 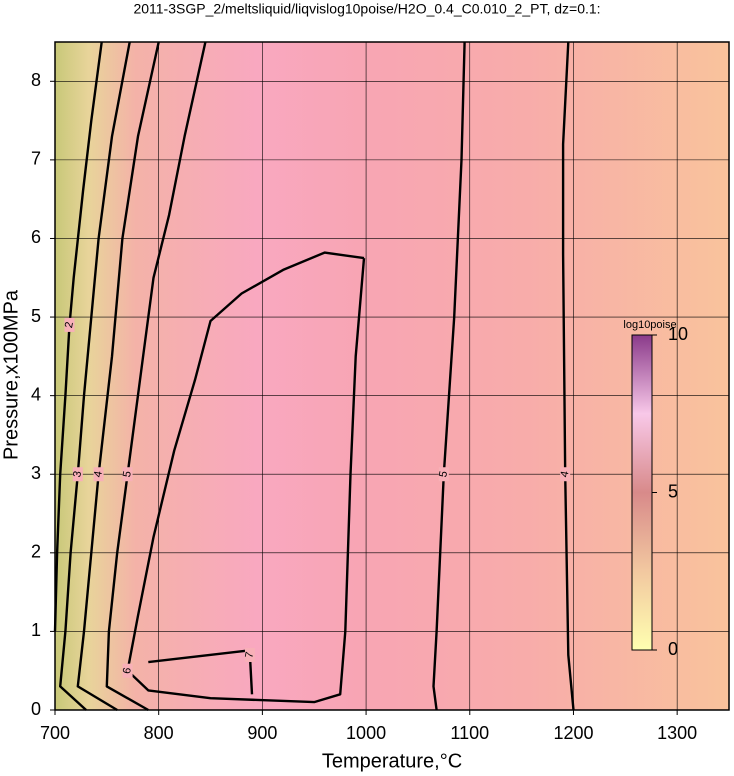 I want to click on x-tick-label: 700, so click(x=55, y=733).